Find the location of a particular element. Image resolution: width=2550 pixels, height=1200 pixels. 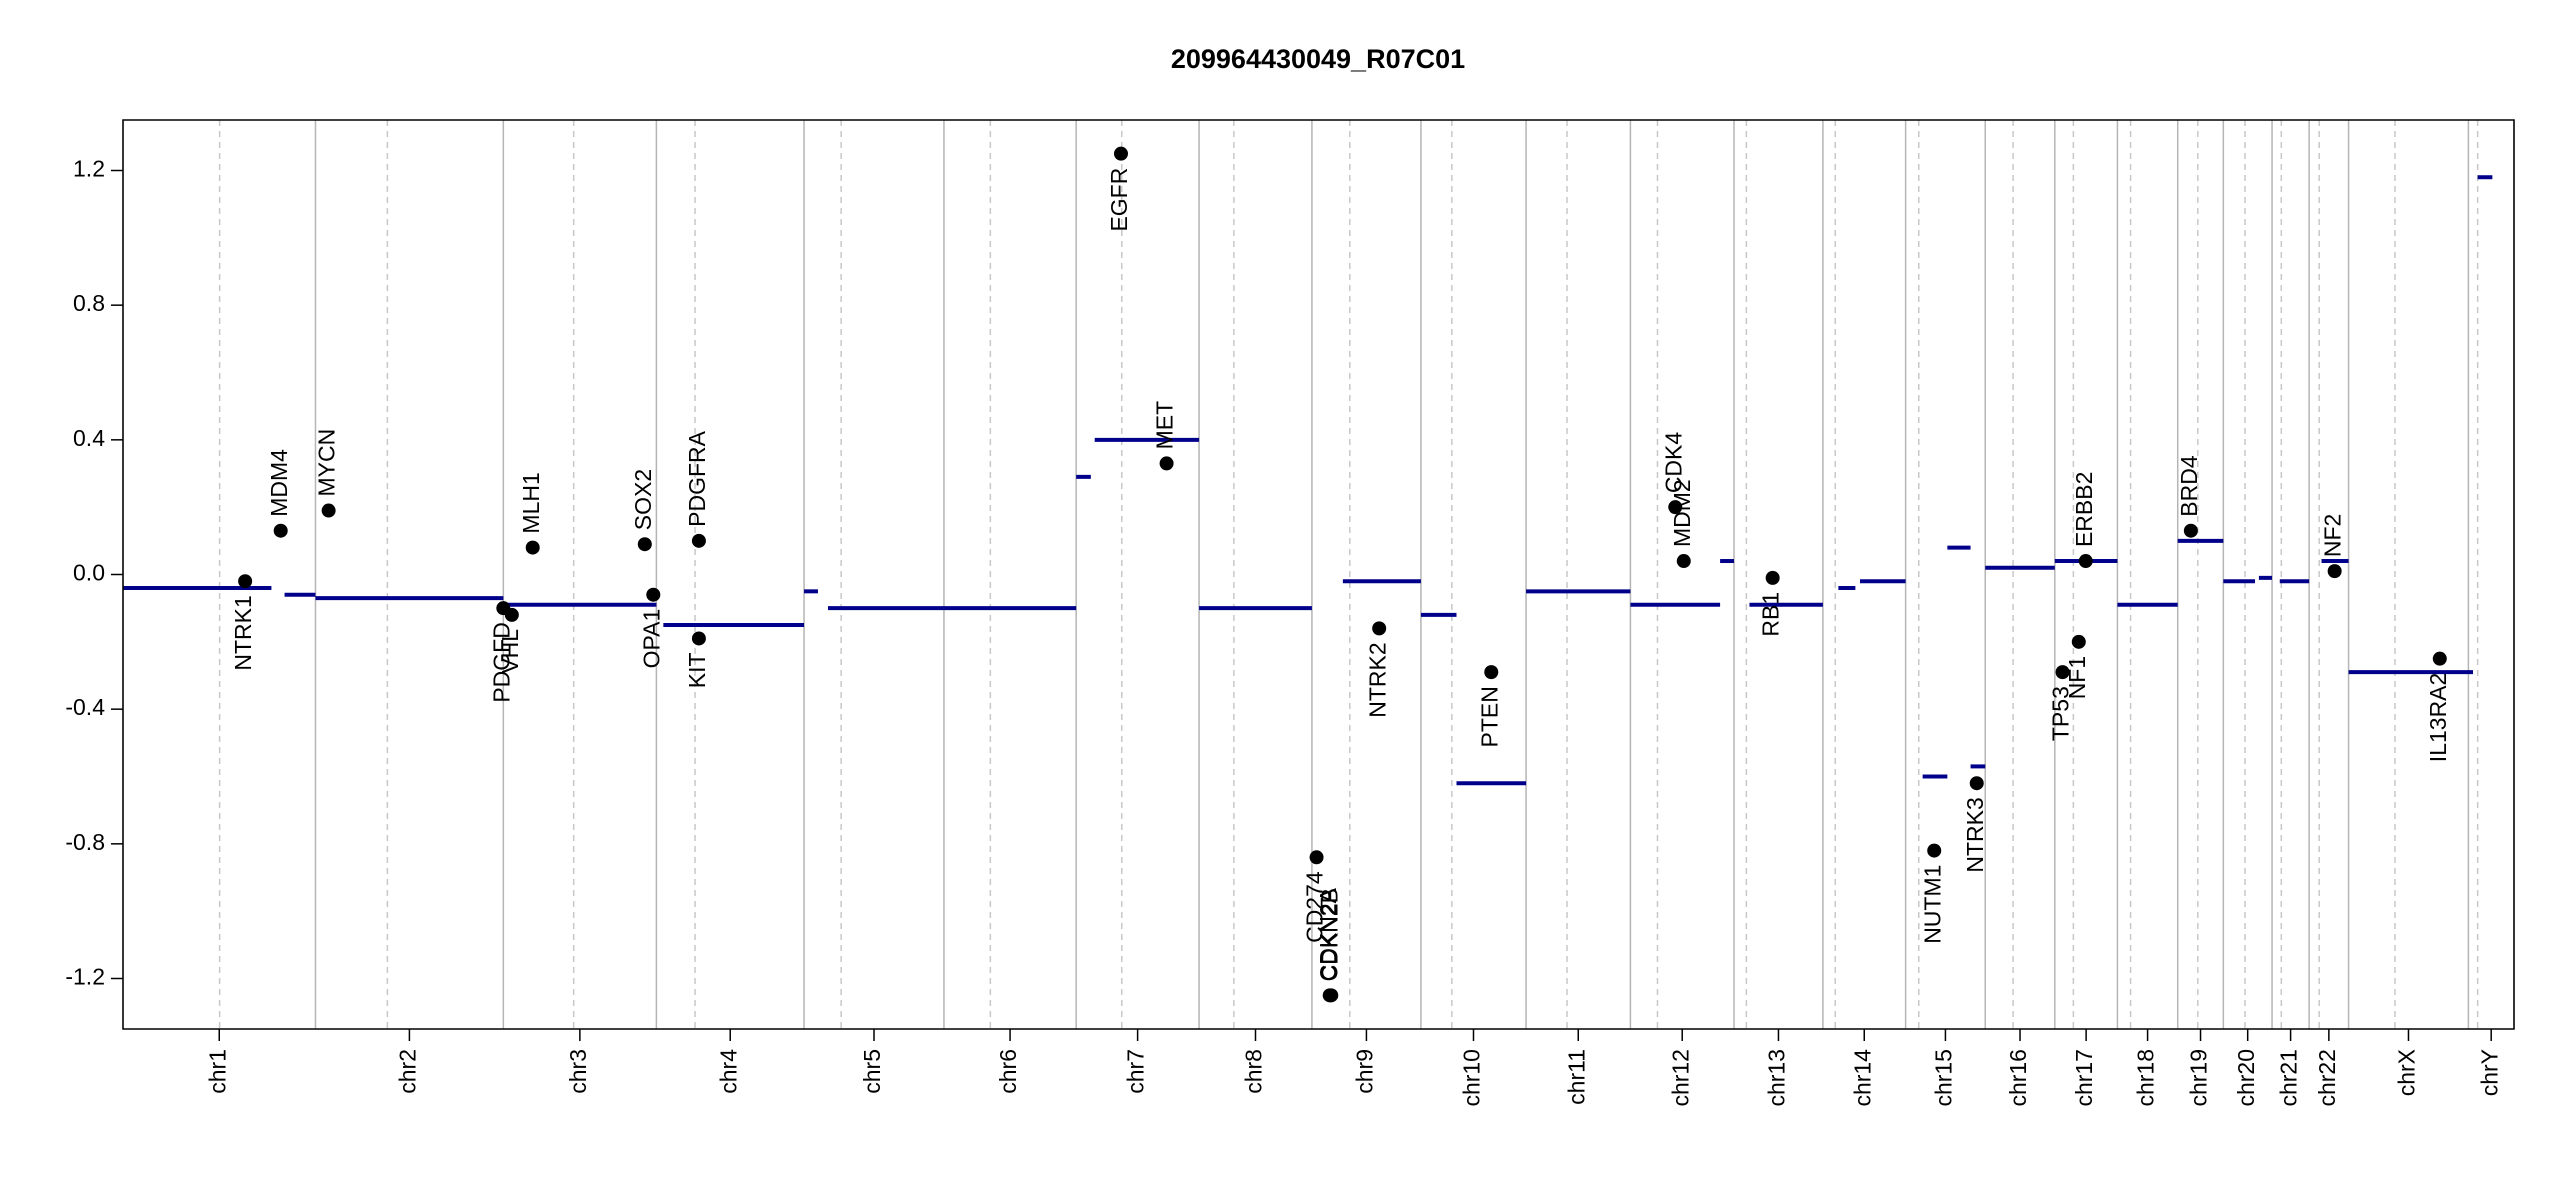

gene-label: MDM2 is located at coordinates (1682, 513).